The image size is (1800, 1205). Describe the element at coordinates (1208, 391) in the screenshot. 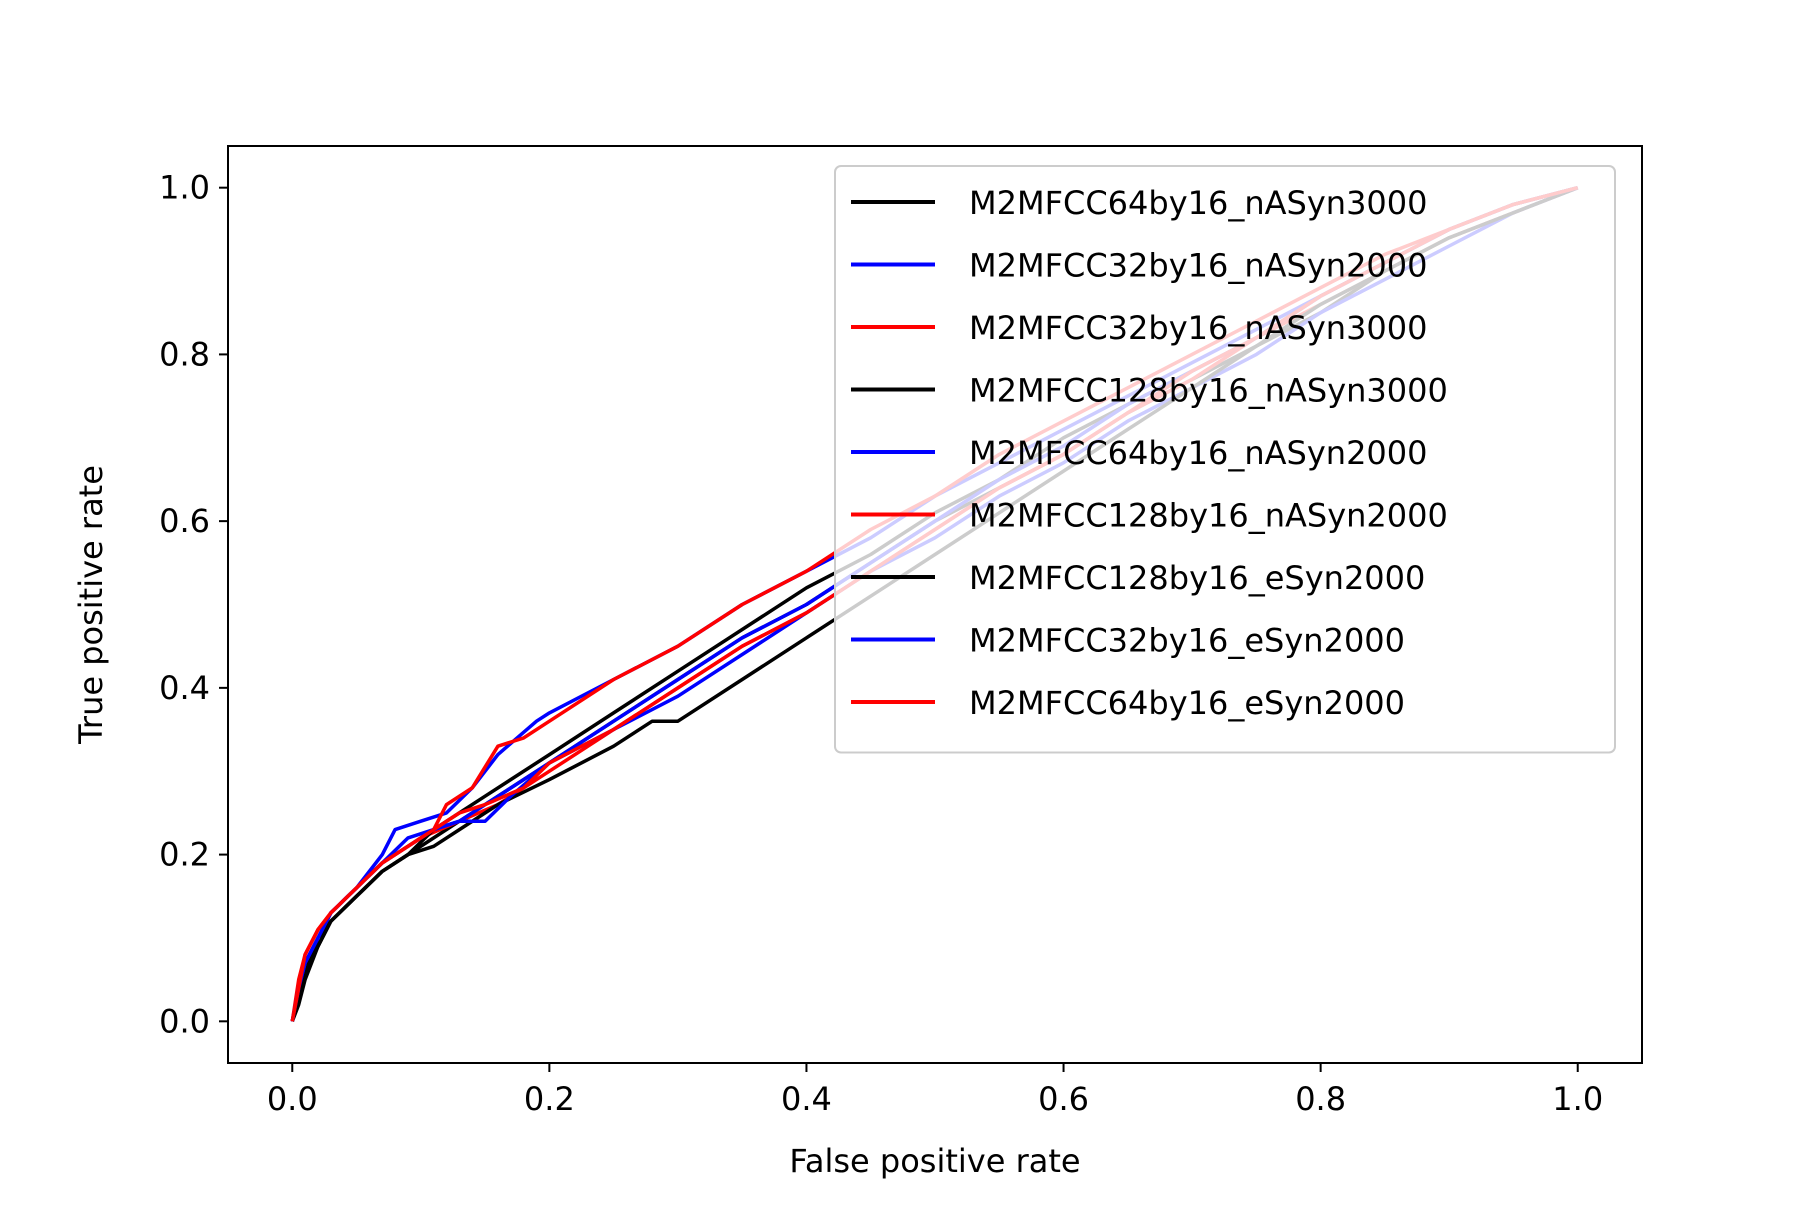

I see `legend-label: M2MFCC128by16_nASyn3000` at that location.